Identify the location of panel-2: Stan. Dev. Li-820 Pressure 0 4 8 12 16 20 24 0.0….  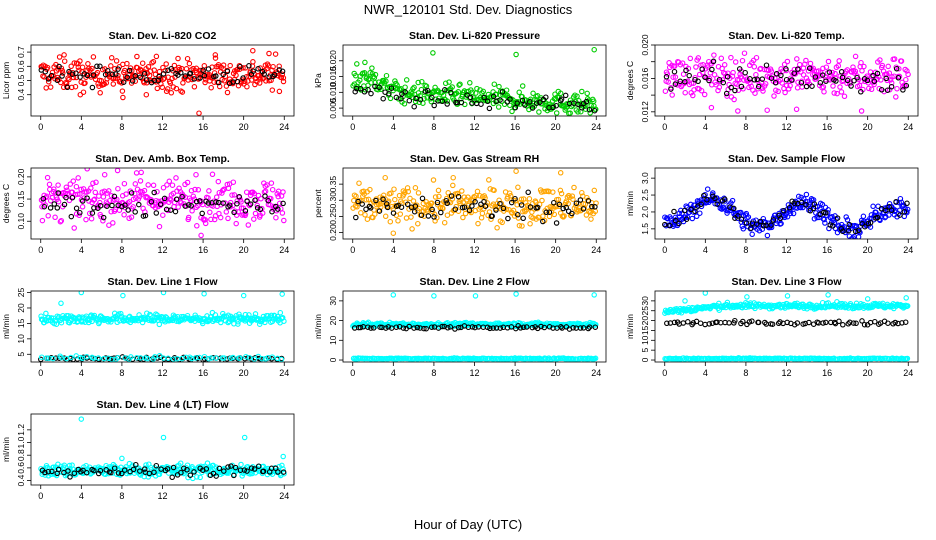
(460, 81).